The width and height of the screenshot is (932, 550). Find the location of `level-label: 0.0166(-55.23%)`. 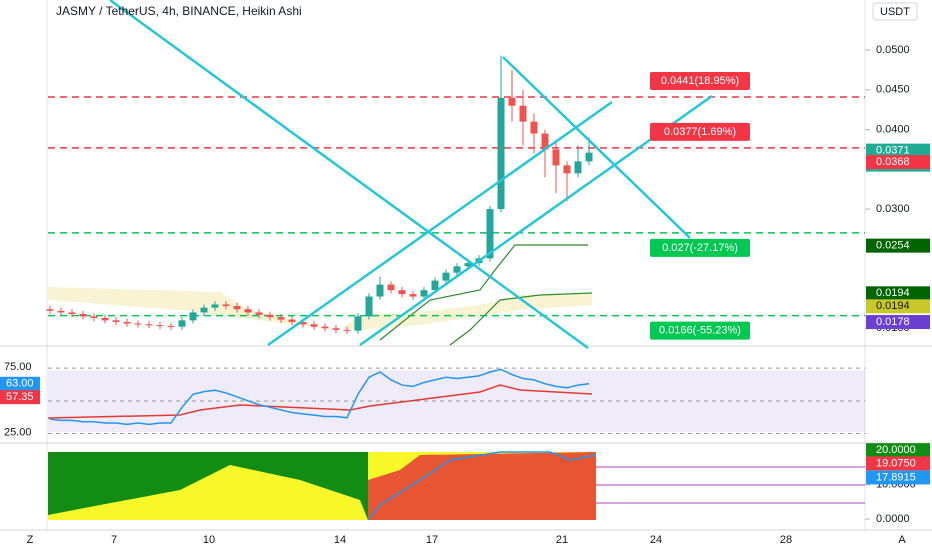

level-label: 0.0166(-55.23%) is located at coordinates (700, 330).